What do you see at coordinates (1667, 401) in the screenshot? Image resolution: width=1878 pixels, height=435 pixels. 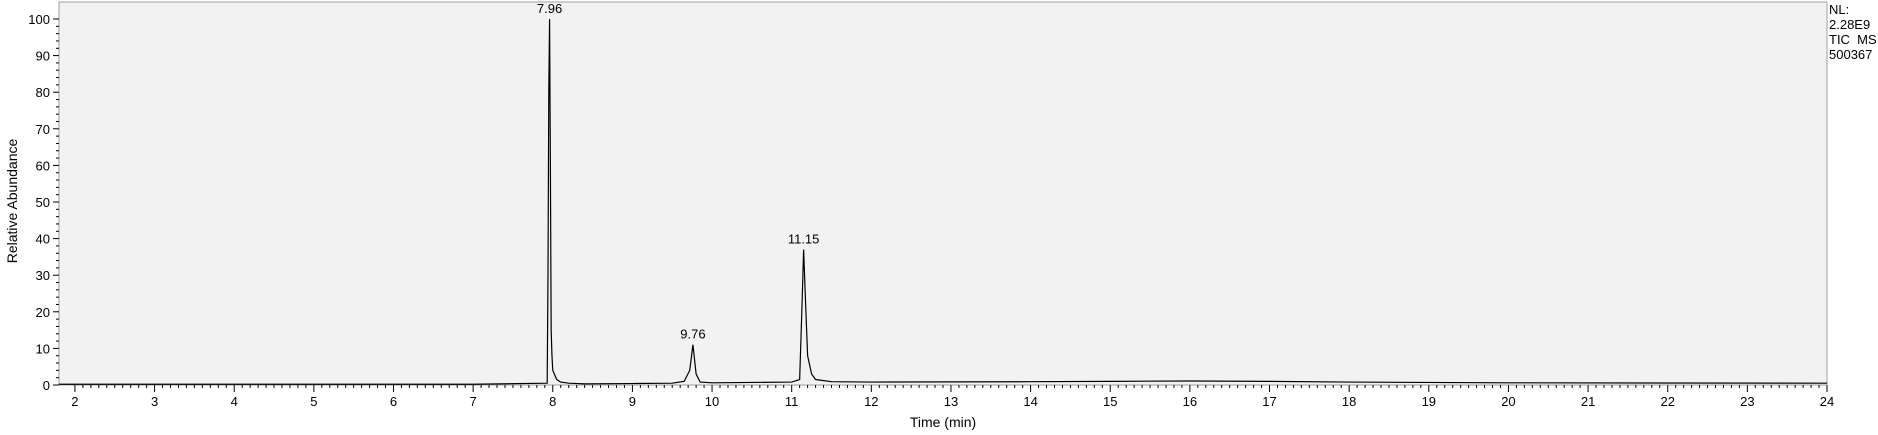 I see `x-tick-label: 22` at bounding box center [1667, 401].